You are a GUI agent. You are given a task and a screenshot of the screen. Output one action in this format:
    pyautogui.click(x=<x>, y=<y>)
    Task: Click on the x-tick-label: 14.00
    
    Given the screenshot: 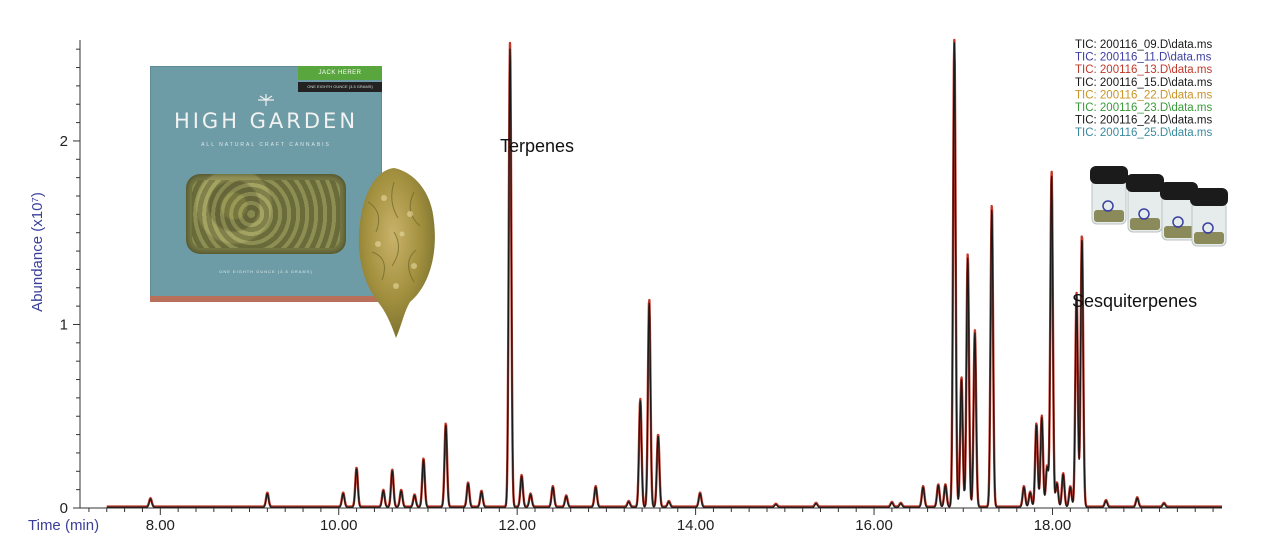 What is the action you would take?
    pyautogui.click(x=696, y=525)
    